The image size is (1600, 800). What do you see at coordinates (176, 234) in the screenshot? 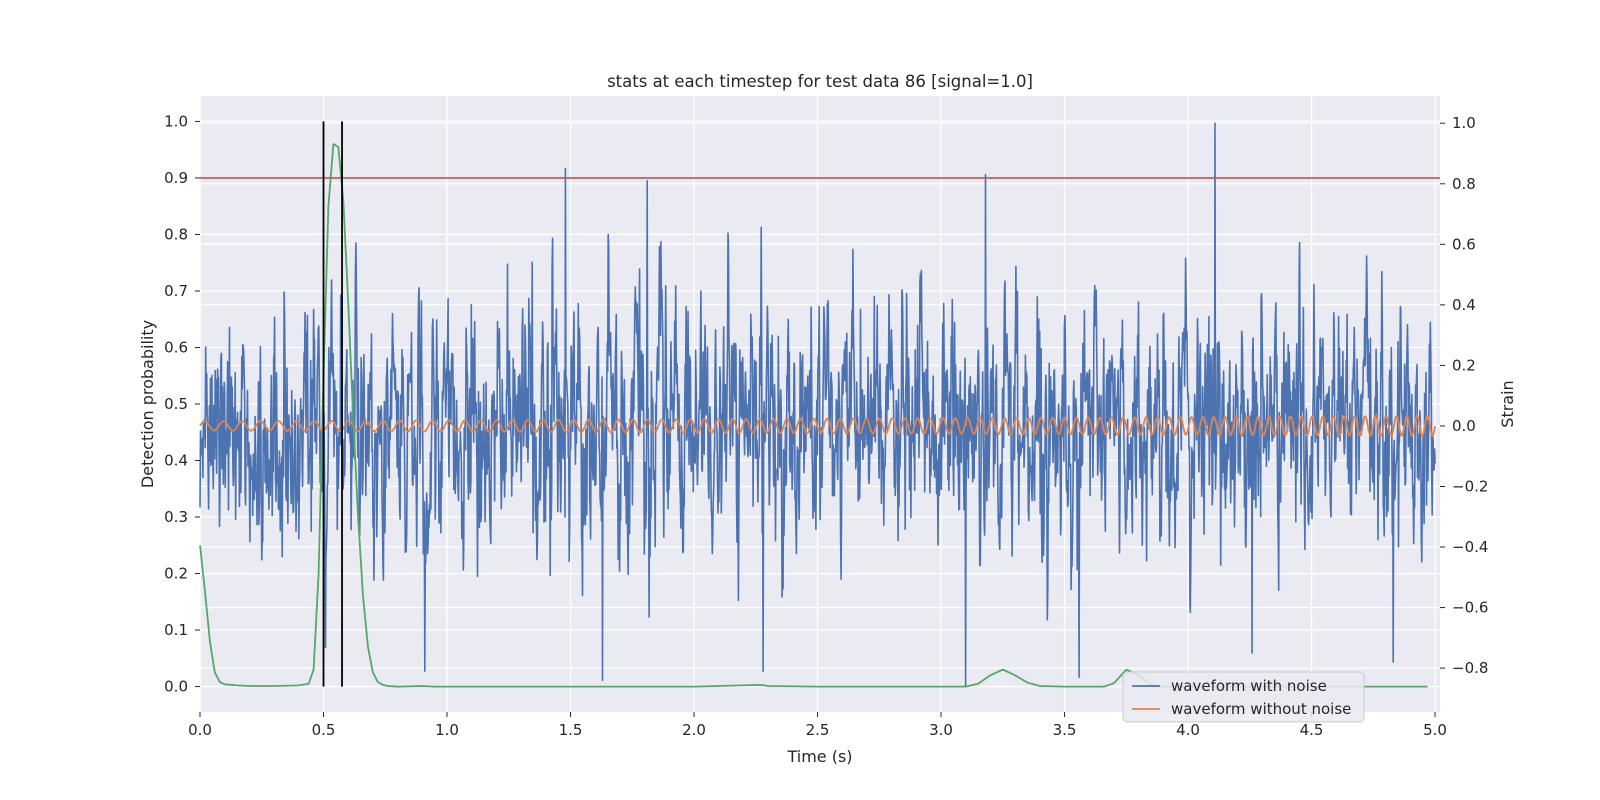
I see `y-tick-label-left: 0.8` at bounding box center [176, 234].